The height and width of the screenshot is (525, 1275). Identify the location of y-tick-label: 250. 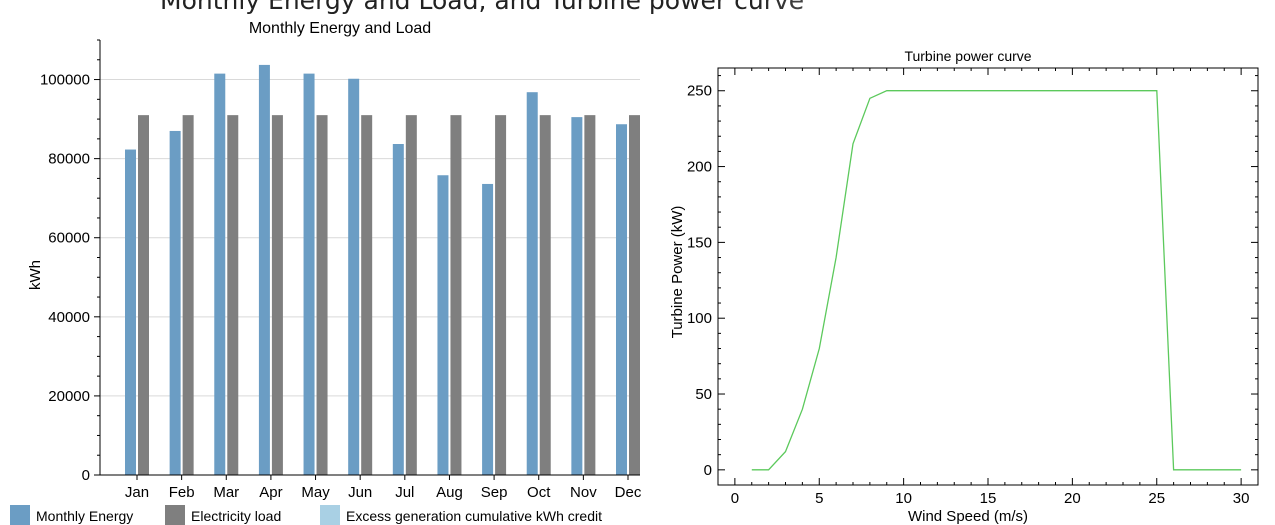
(699, 91).